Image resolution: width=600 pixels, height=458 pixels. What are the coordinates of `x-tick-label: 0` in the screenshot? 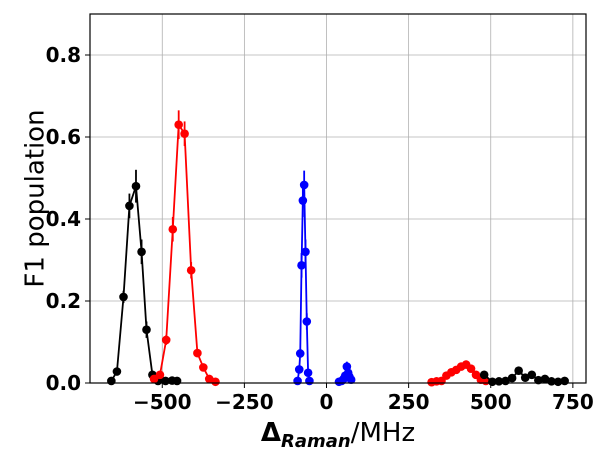 It's located at (327, 402).